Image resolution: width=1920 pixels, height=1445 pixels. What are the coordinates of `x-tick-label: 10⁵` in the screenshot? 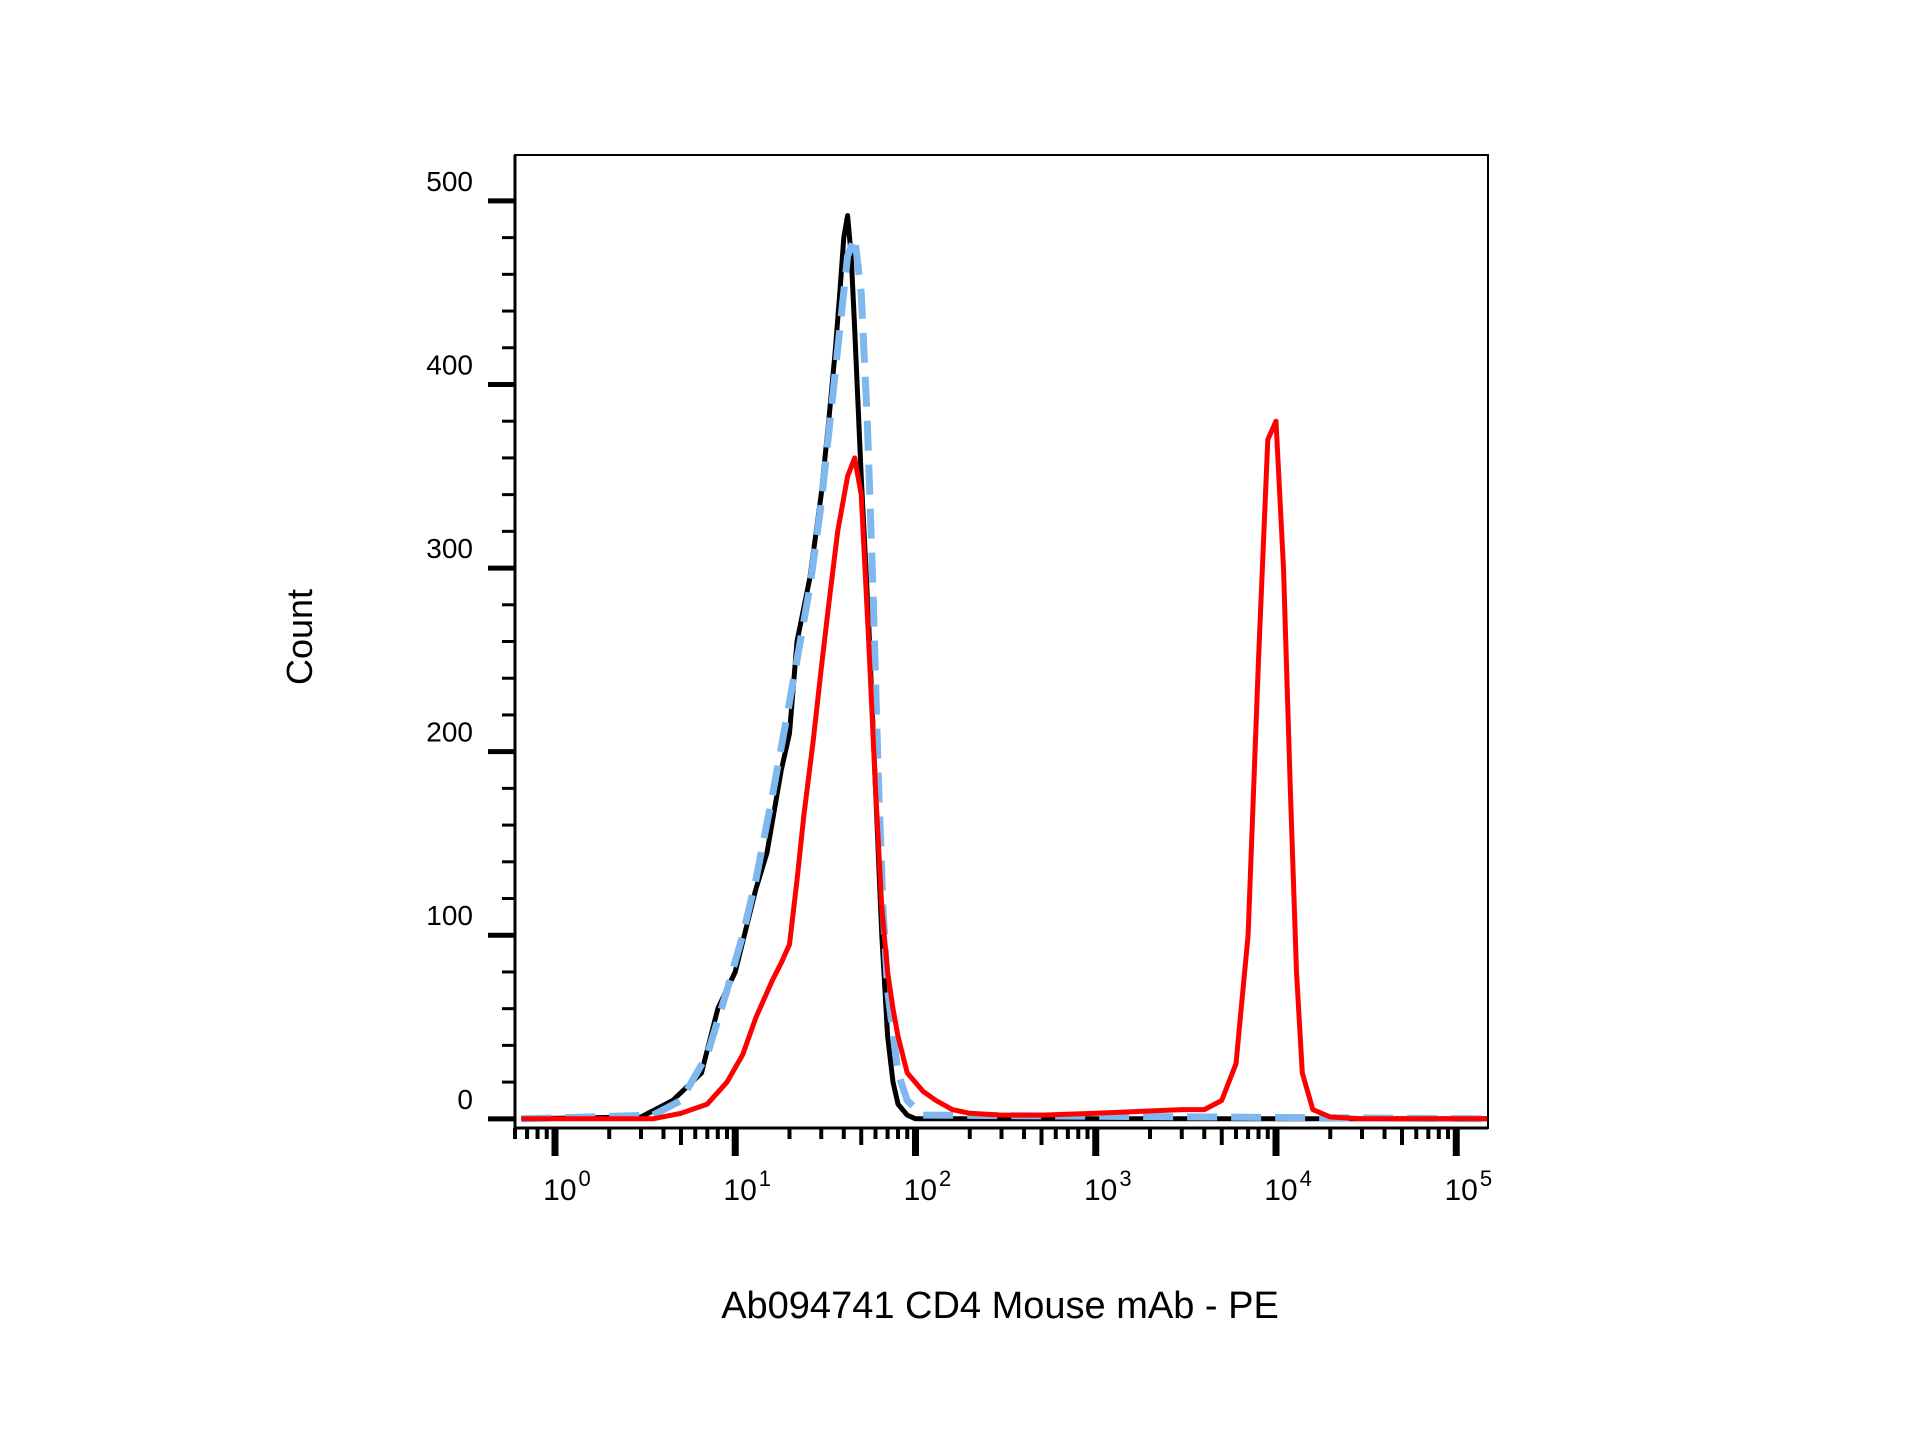 It's located at (1468, 1186).